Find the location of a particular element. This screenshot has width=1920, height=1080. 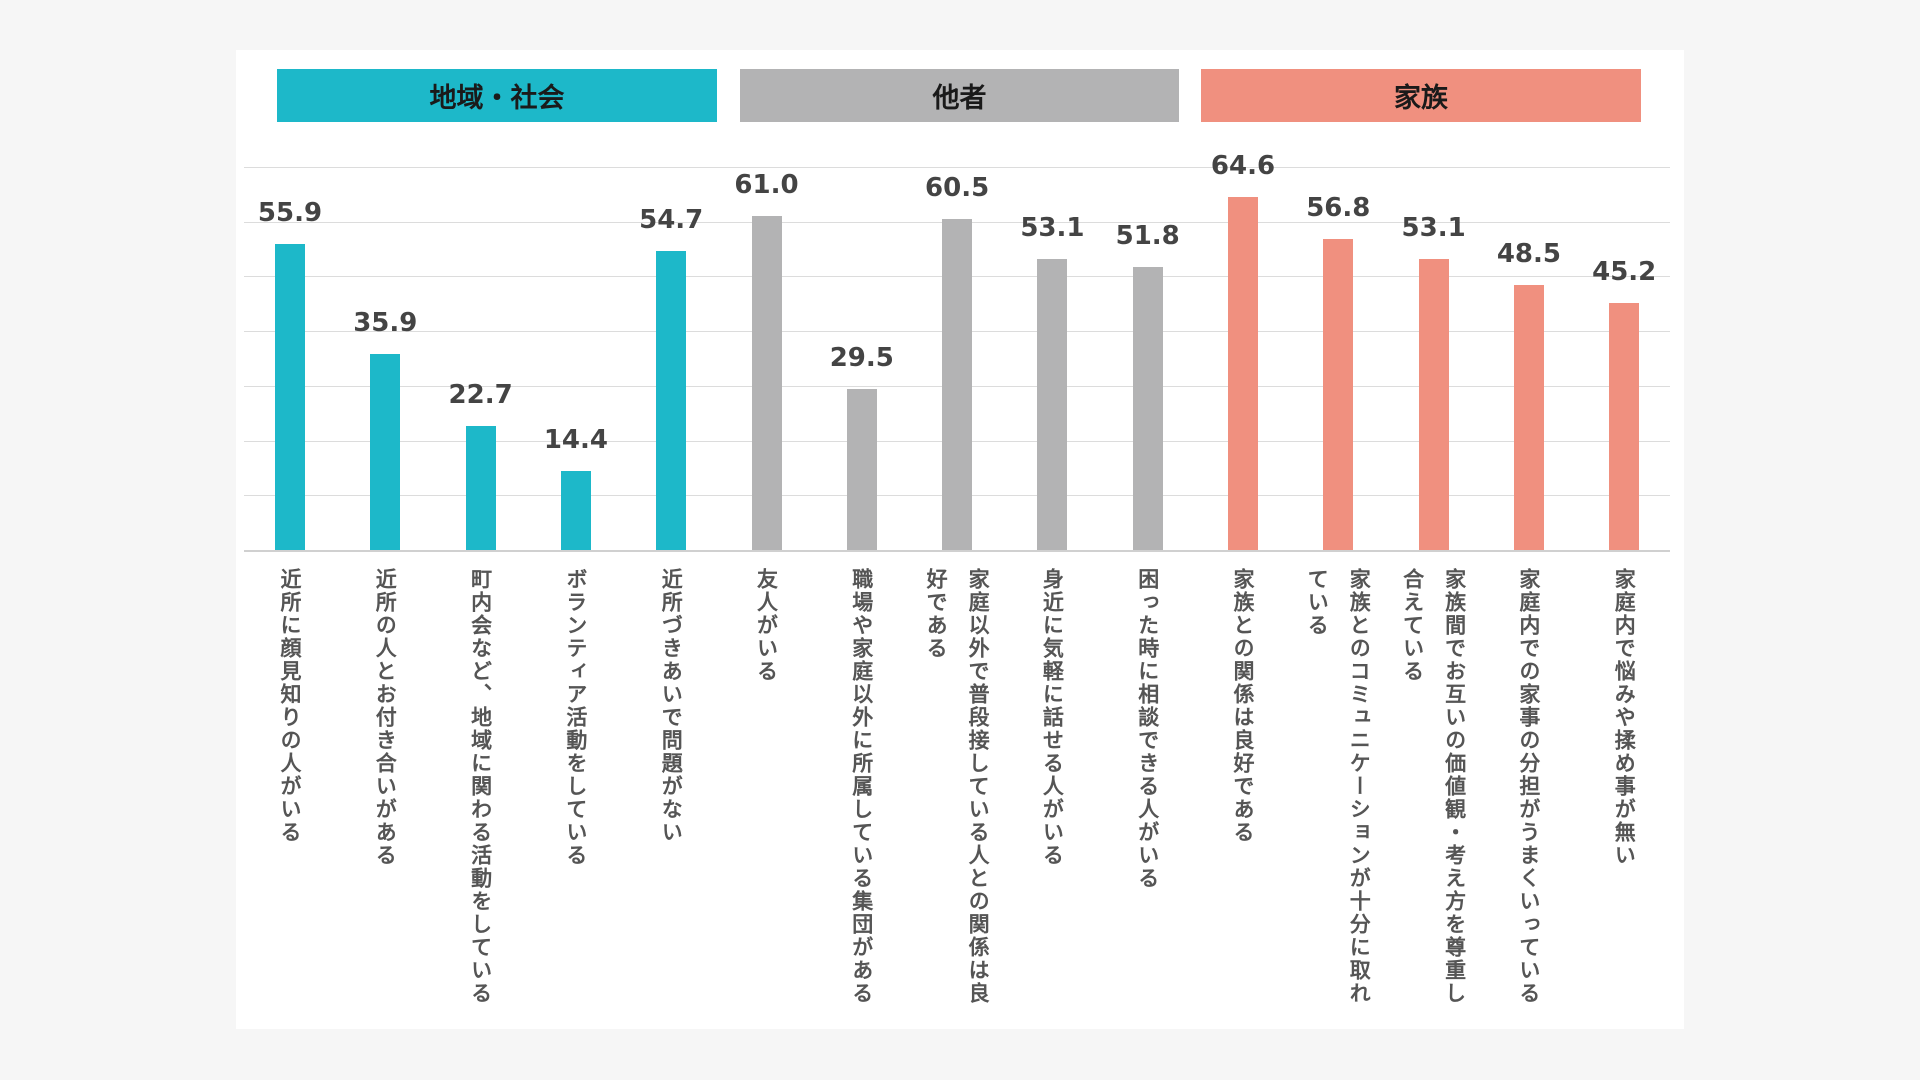

category-label-line: 友人がいる is located at coordinates (766, 625).